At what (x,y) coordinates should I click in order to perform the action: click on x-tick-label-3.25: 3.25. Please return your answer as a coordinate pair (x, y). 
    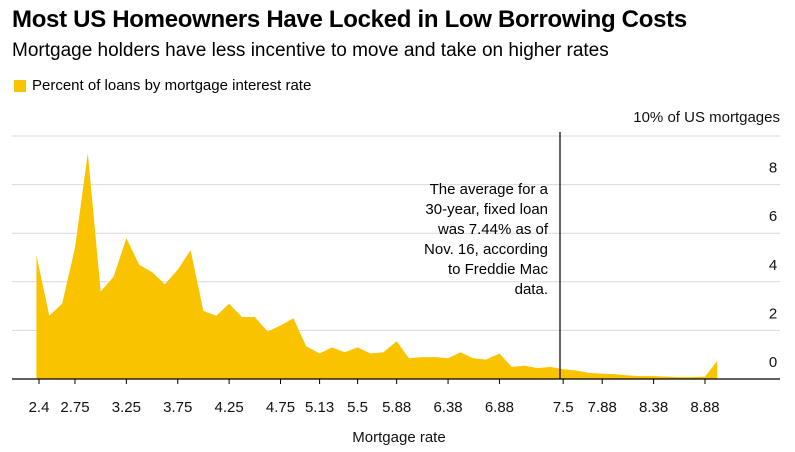
    Looking at the image, I should click on (126, 407).